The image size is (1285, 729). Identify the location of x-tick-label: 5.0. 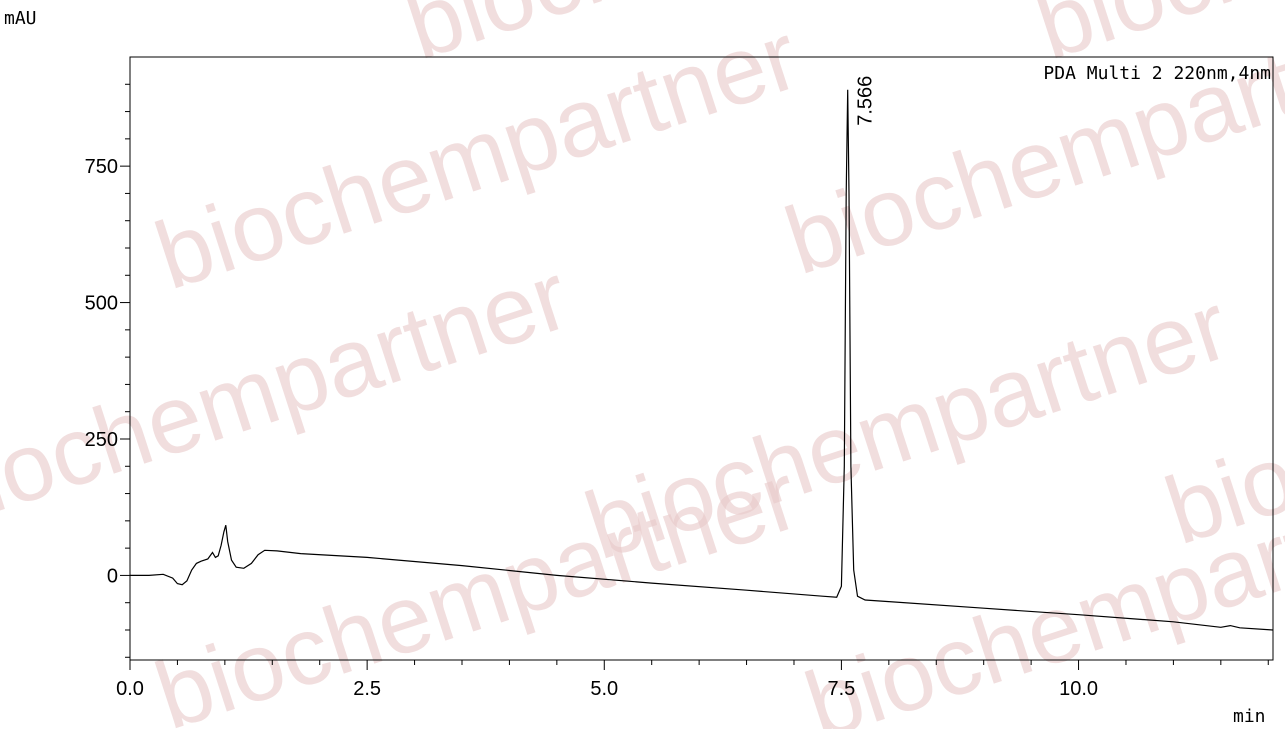
(604, 689).